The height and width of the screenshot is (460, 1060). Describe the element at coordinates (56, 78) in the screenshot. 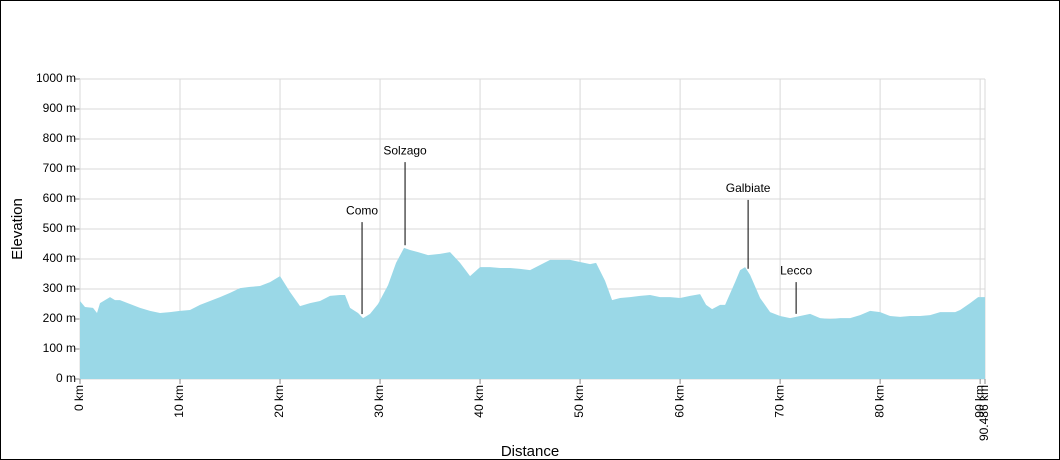

I see `y-tick-label: 1000 m` at that location.